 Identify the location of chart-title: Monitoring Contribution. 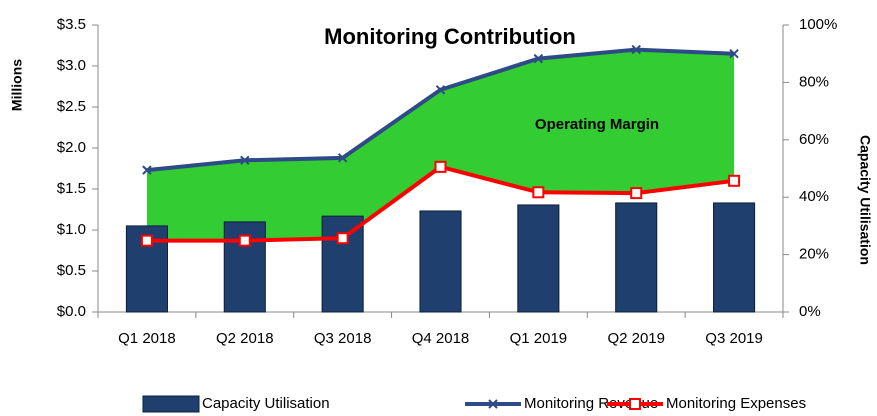
(450, 36).